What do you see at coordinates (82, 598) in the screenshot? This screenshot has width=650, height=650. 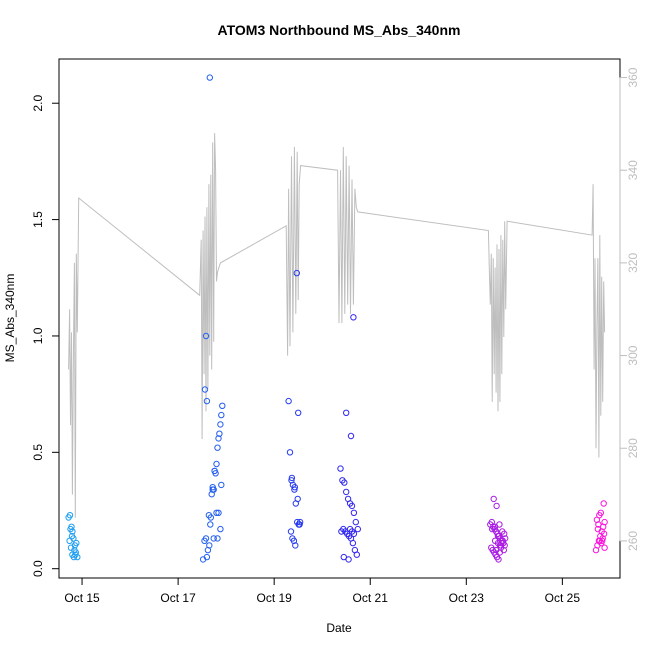 I see `x-tick-label: Oct 15` at bounding box center [82, 598].